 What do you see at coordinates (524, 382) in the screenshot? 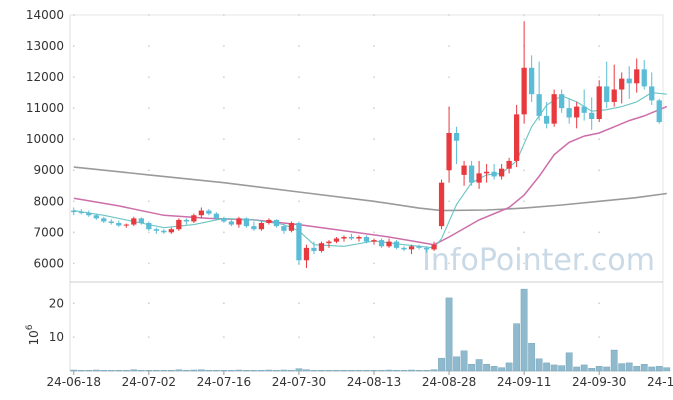
I see `x-tick-label: 24-09-11` at bounding box center [524, 382].